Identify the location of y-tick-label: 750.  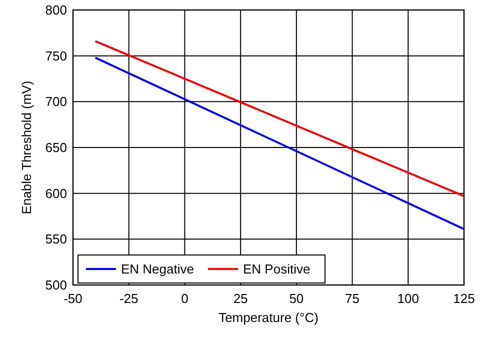
(56, 56).